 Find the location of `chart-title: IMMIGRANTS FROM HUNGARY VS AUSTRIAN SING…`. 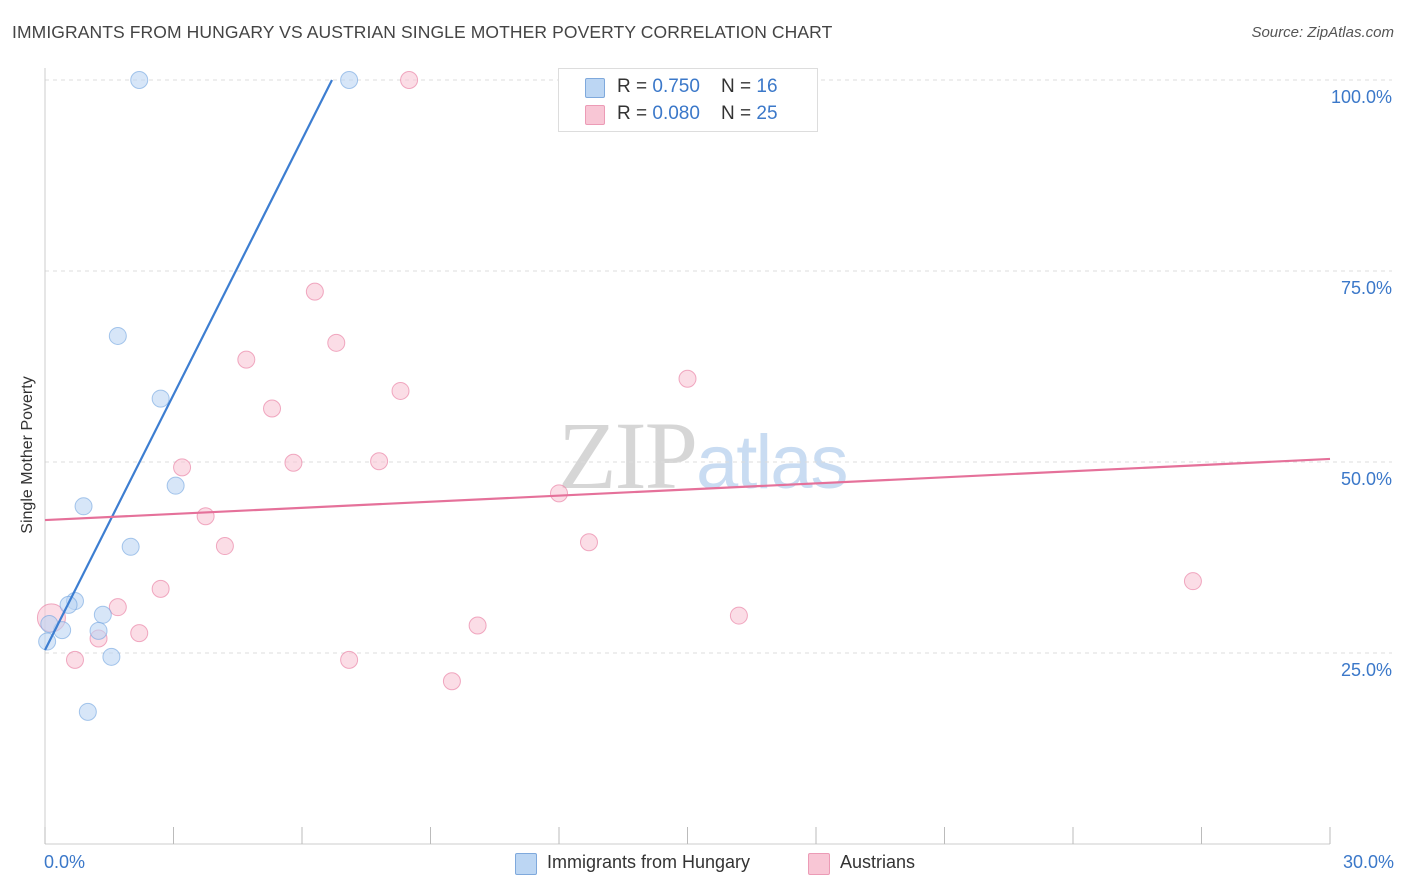

chart-title: IMMIGRANTS FROM HUNGARY VS AUSTRIAN SING… is located at coordinates (422, 32).